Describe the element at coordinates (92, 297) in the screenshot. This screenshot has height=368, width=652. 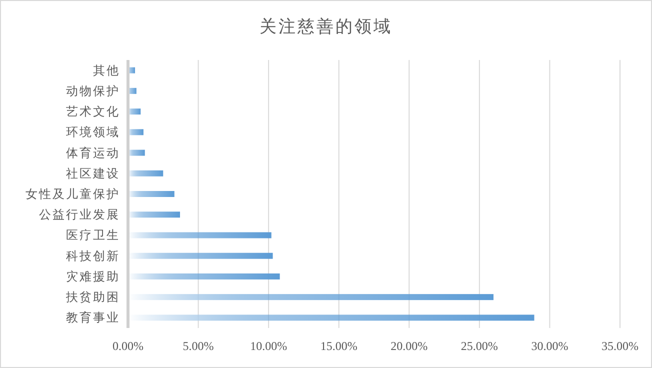
I see `y-tick-label: 扶贫助困` at that location.